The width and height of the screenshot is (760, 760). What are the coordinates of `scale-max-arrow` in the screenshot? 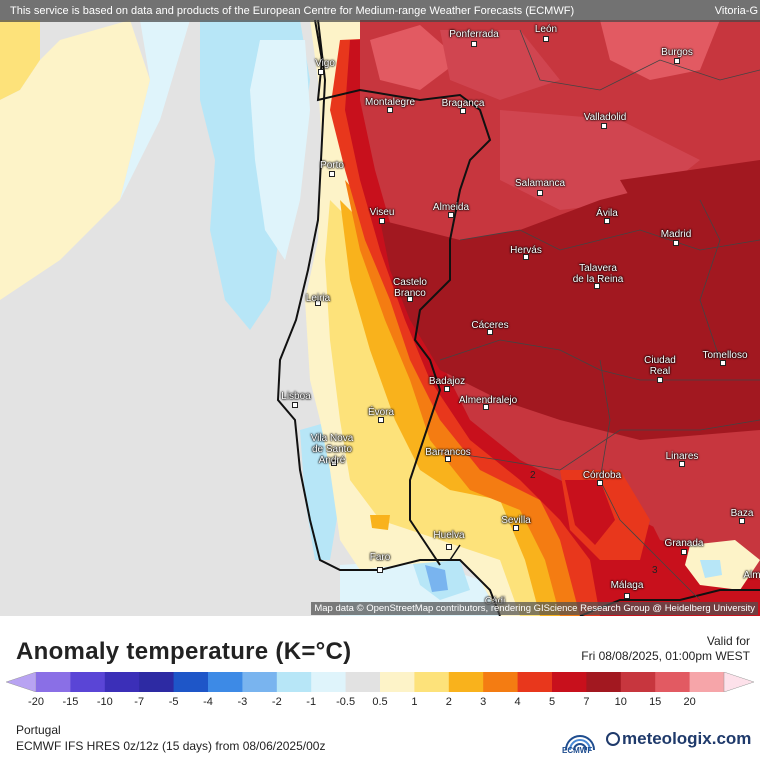 It's located at (738, 682).